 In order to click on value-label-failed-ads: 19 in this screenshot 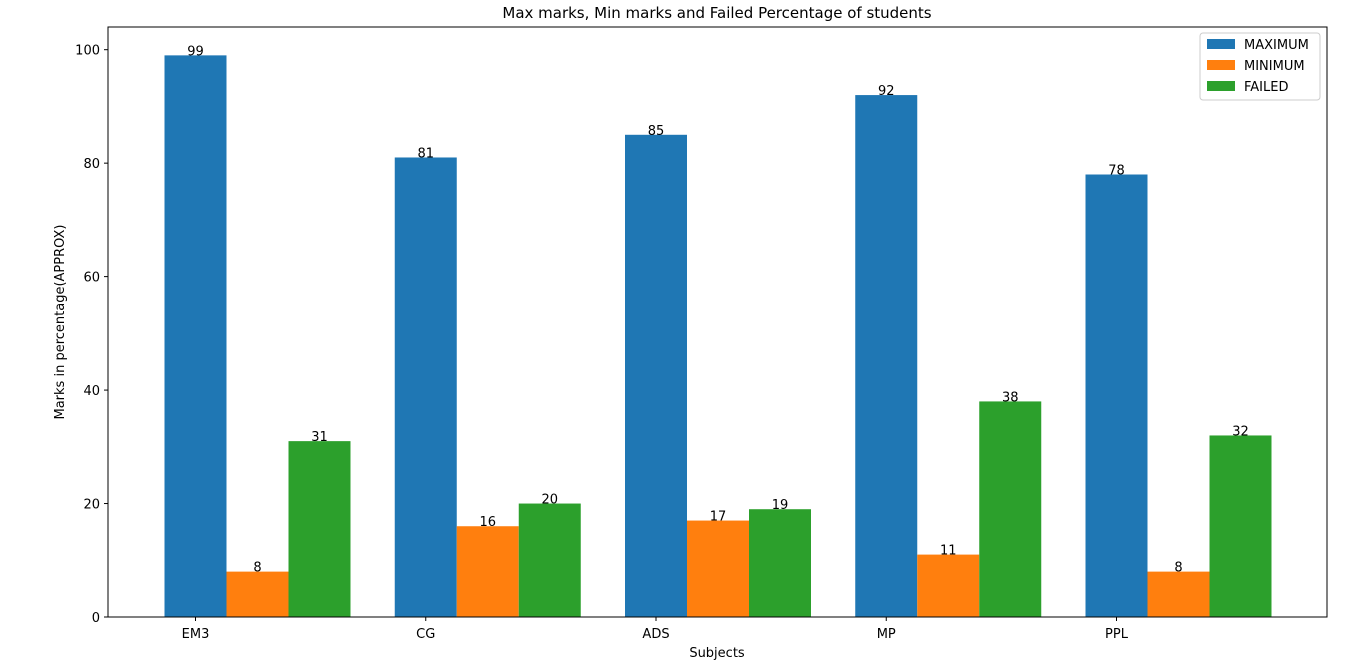, I will do `click(780, 505)`.